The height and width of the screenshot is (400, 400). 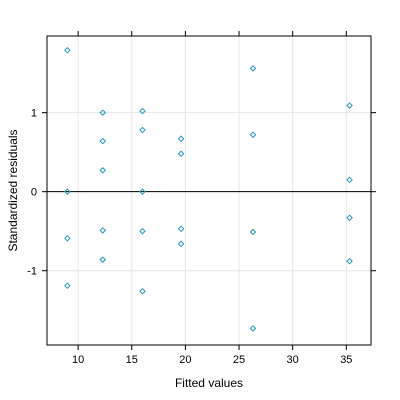 I want to click on y-tick-label: 0, so click(x=34, y=193).